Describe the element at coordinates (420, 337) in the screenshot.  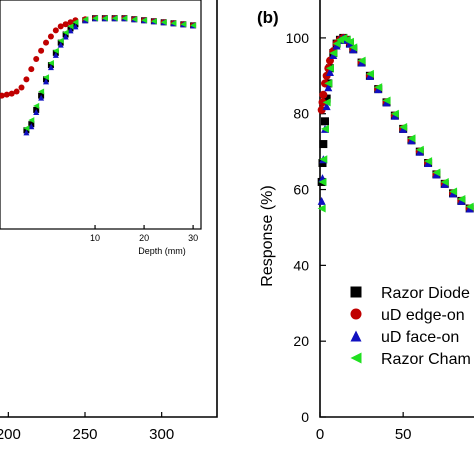
I see `legend-label: uD face-on` at that location.